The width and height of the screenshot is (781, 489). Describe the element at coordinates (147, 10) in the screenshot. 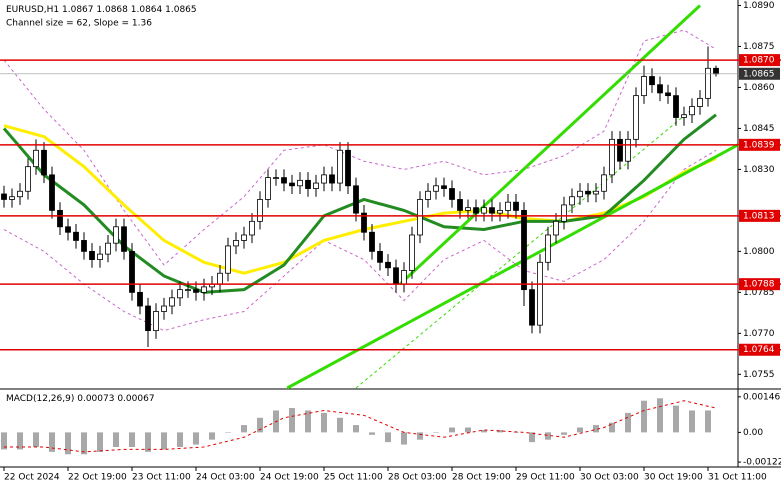

I see `low: 1.0864` at that location.